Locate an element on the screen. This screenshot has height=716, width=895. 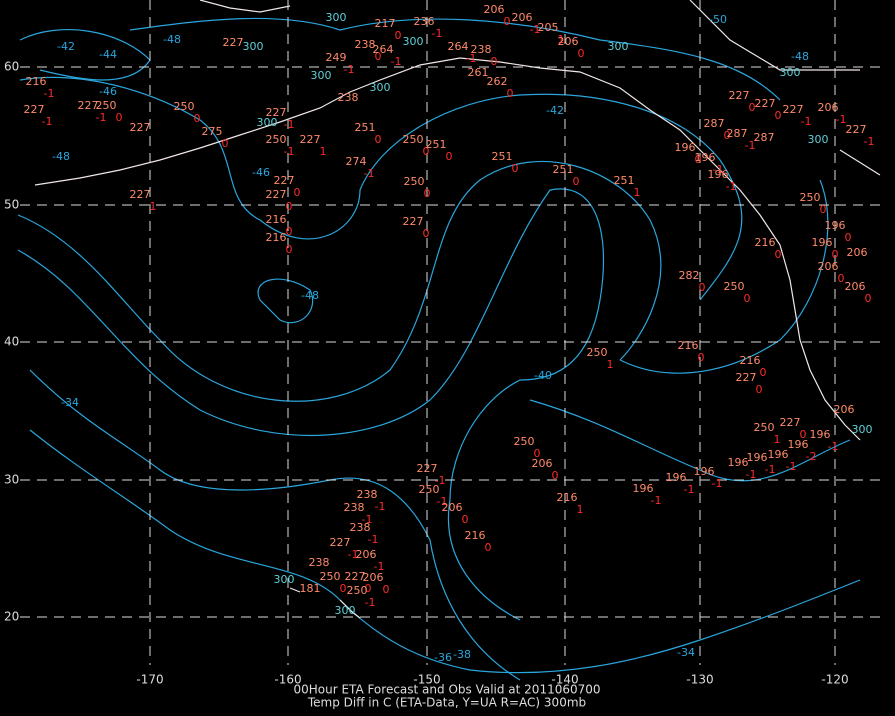
border is located at coordinates (785, 88).